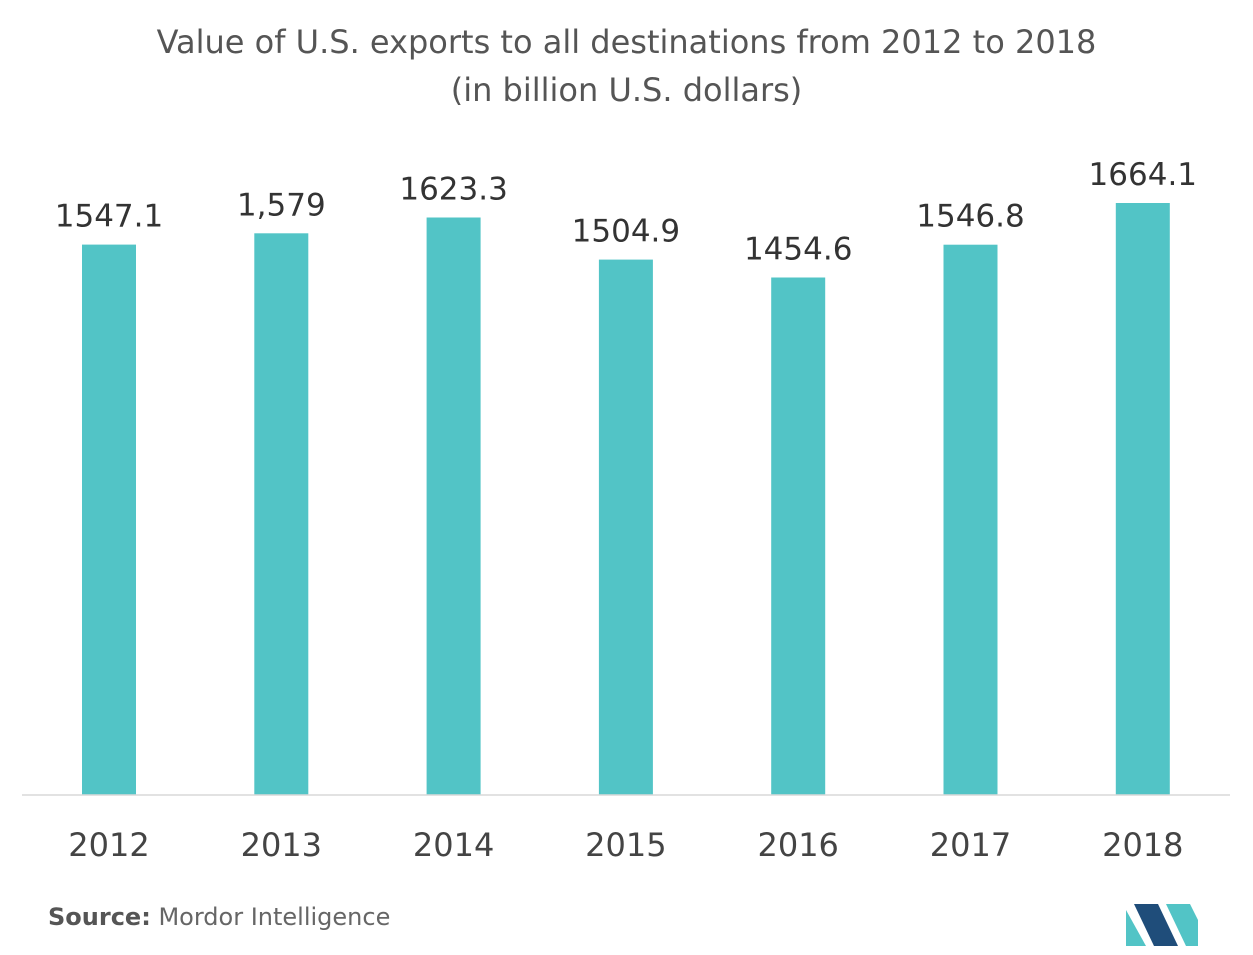  Describe the element at coordinates (99, 917) in the screenshot. I see `source-label: Source:` at that location.